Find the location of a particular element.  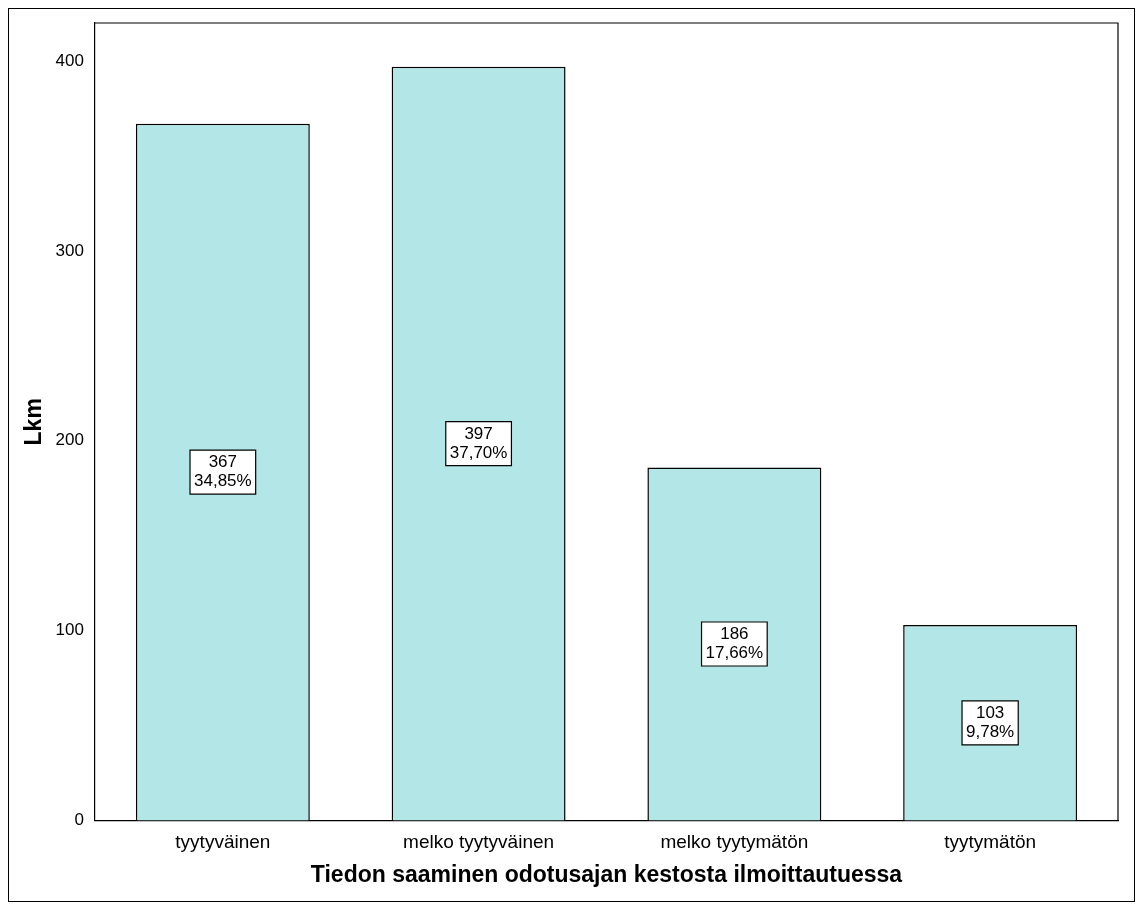

x-tick-label: melko tyytymätön is located at coordinates (734, 842).